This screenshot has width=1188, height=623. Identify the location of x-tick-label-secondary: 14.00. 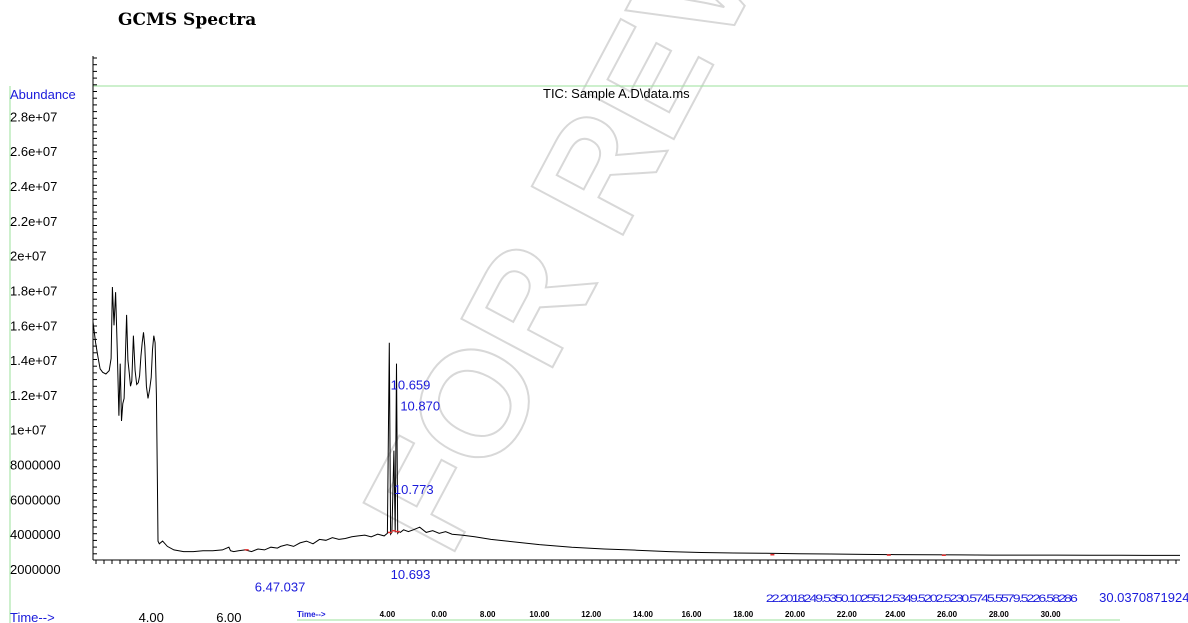
(643, 614).